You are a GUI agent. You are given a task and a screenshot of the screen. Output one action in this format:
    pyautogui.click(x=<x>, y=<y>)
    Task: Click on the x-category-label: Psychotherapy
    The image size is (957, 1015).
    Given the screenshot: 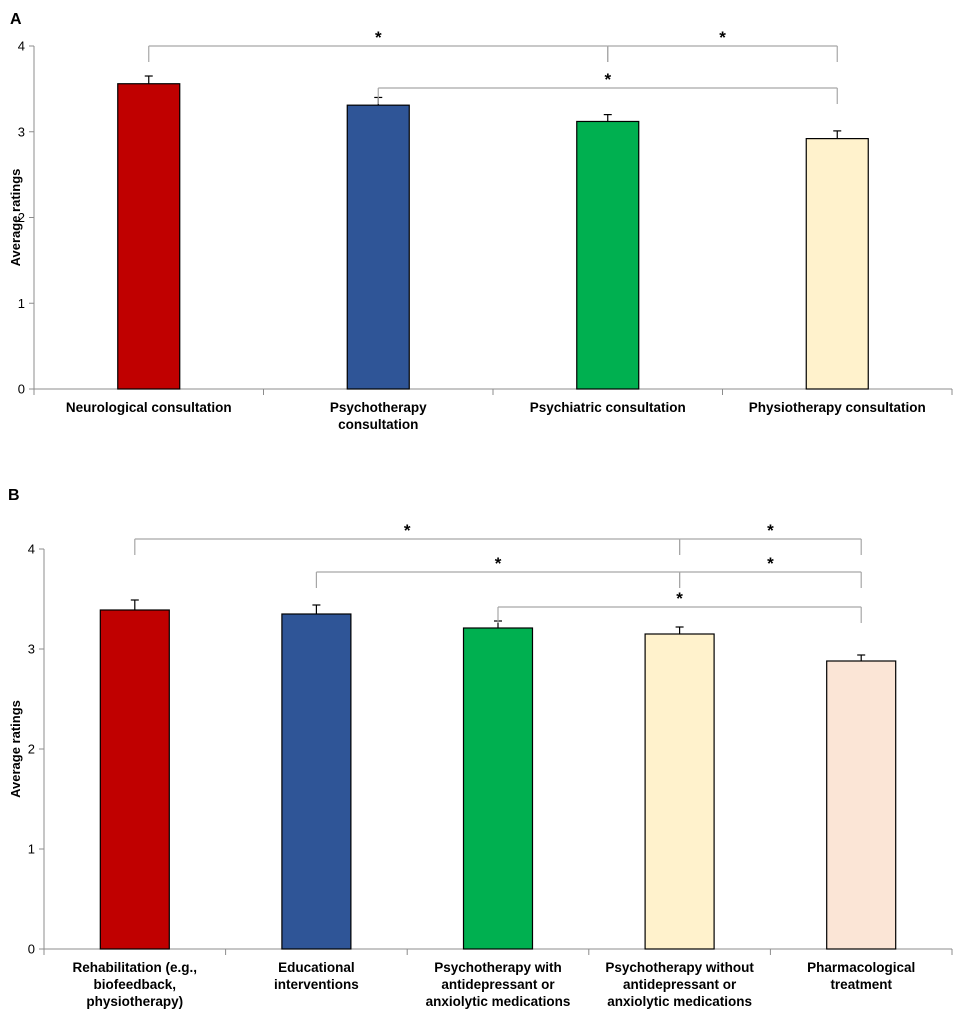 What is the action you would take?
    pyautogui.click(x=378, y=407)
    